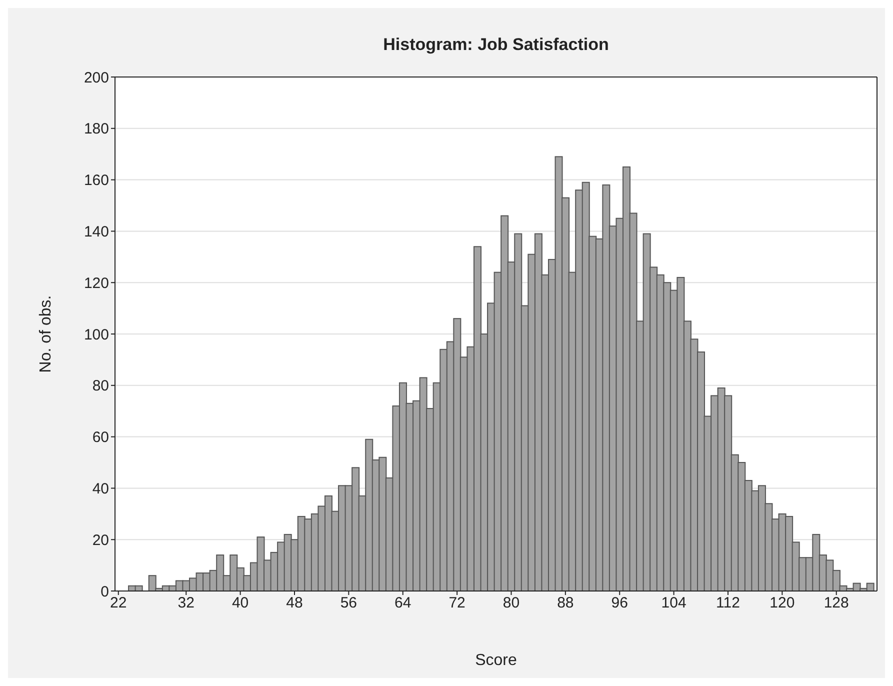  Describe the element at coordinates (782, 603) in the screenshot. I see `x-tick-label: 120` at that location.